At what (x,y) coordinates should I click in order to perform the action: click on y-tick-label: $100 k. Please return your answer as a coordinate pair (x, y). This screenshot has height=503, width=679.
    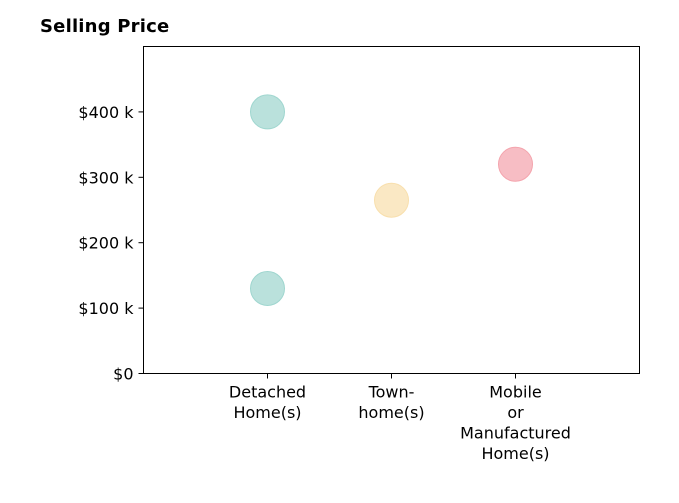
    Looking at the image, I should click on (106, 308).